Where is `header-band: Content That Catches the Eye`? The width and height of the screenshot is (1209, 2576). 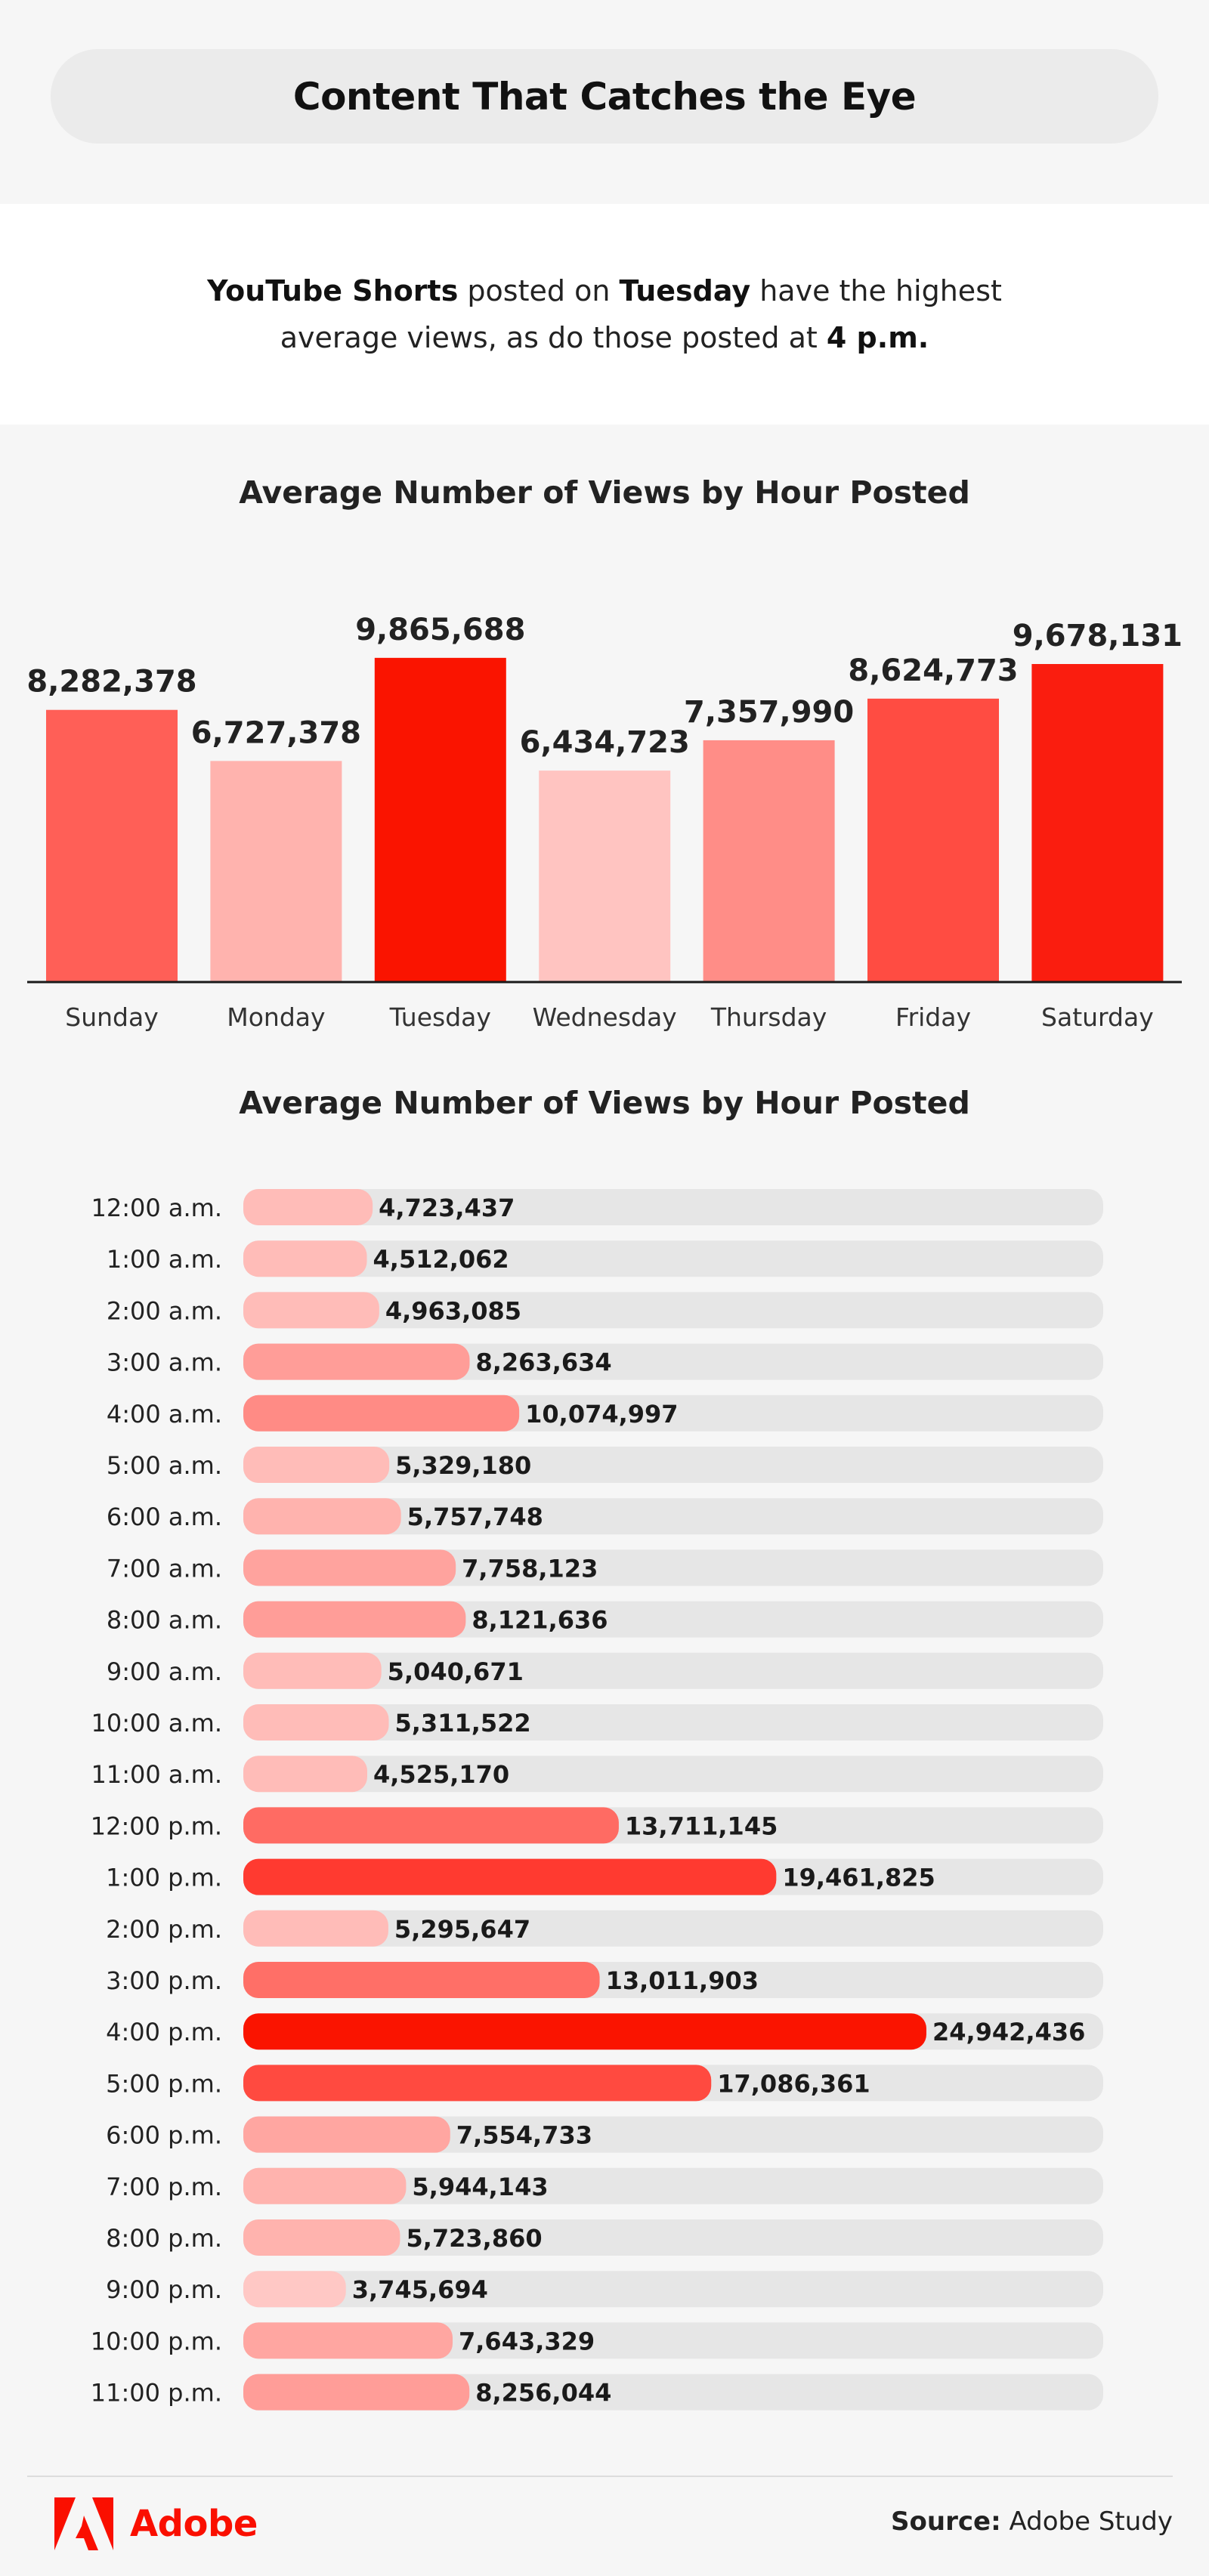
header-band: Content That Catches the Eye is located at coordinates (604, 102).